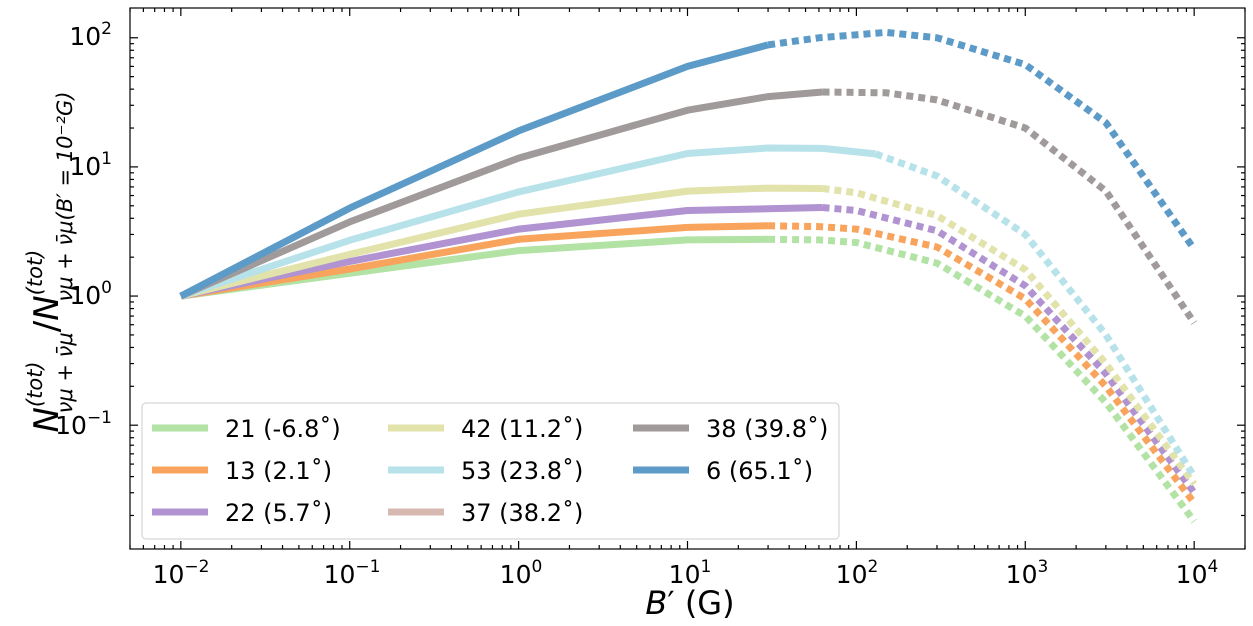  I want to click on y-tick-label: 10⁰, so click(90, 294).